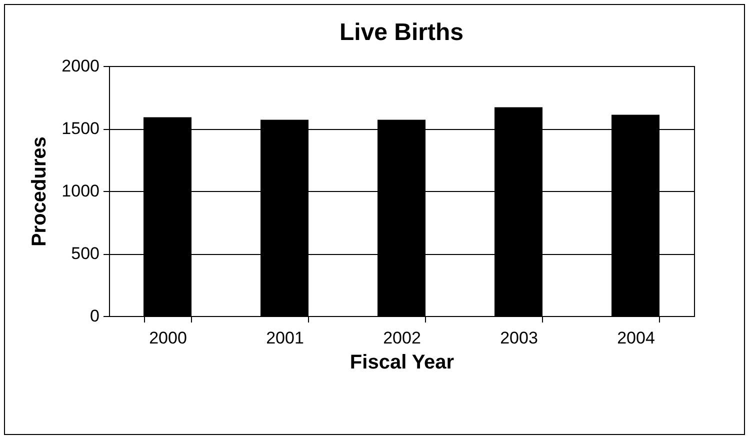 Image resolution: width=751 pixels, height=441 pixels. Describe the element at coordinates (285, 338) in the screenshot. I see `x-tick-label: 2001` at that location.